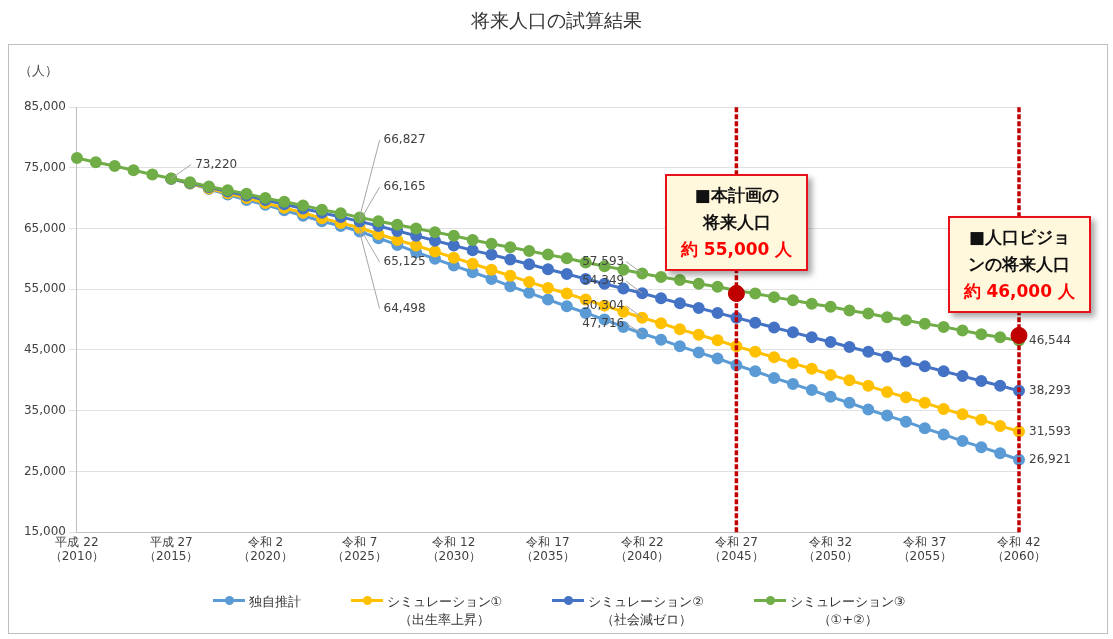  Describe the element at coordinates (404, 260) in the screenshot. I see `data-label: 65,125` at that location.